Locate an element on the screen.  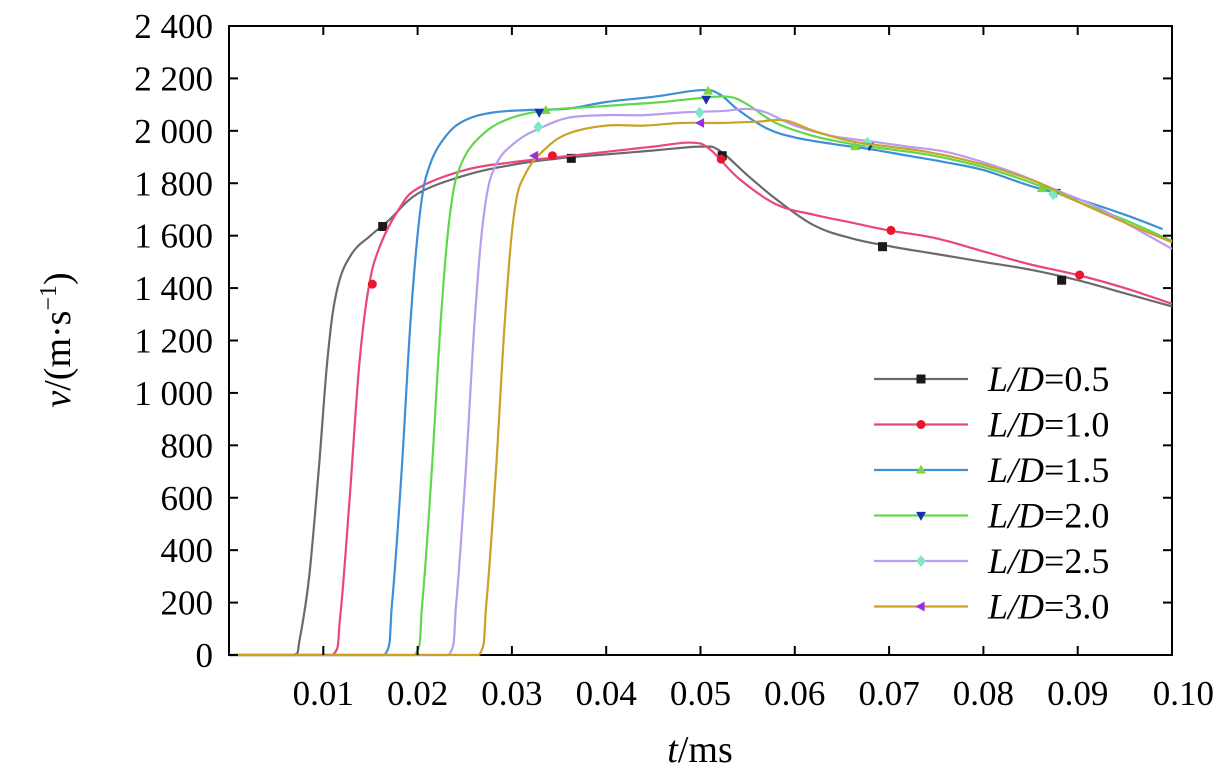
legend-item: L/D=3.0 is located at coordinates (991, 607).